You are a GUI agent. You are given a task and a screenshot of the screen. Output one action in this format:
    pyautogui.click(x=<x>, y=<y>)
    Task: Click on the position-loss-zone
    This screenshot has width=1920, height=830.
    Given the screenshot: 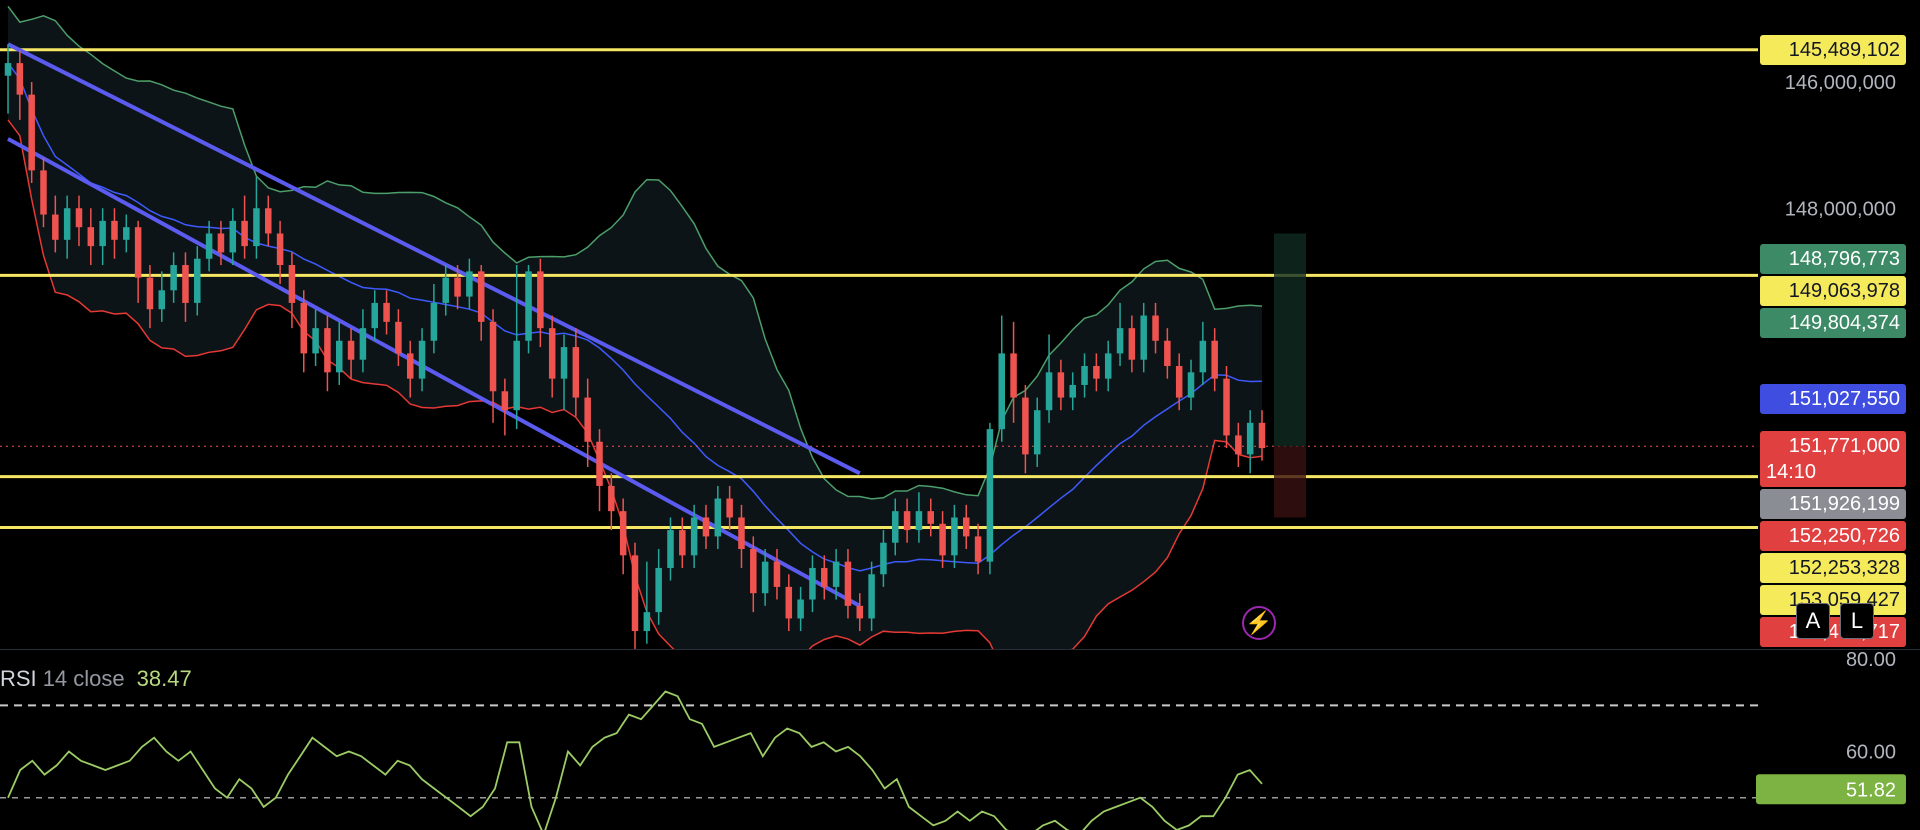 What is the action you would take?
    pyautogui.click(x=1290, y=482)
    